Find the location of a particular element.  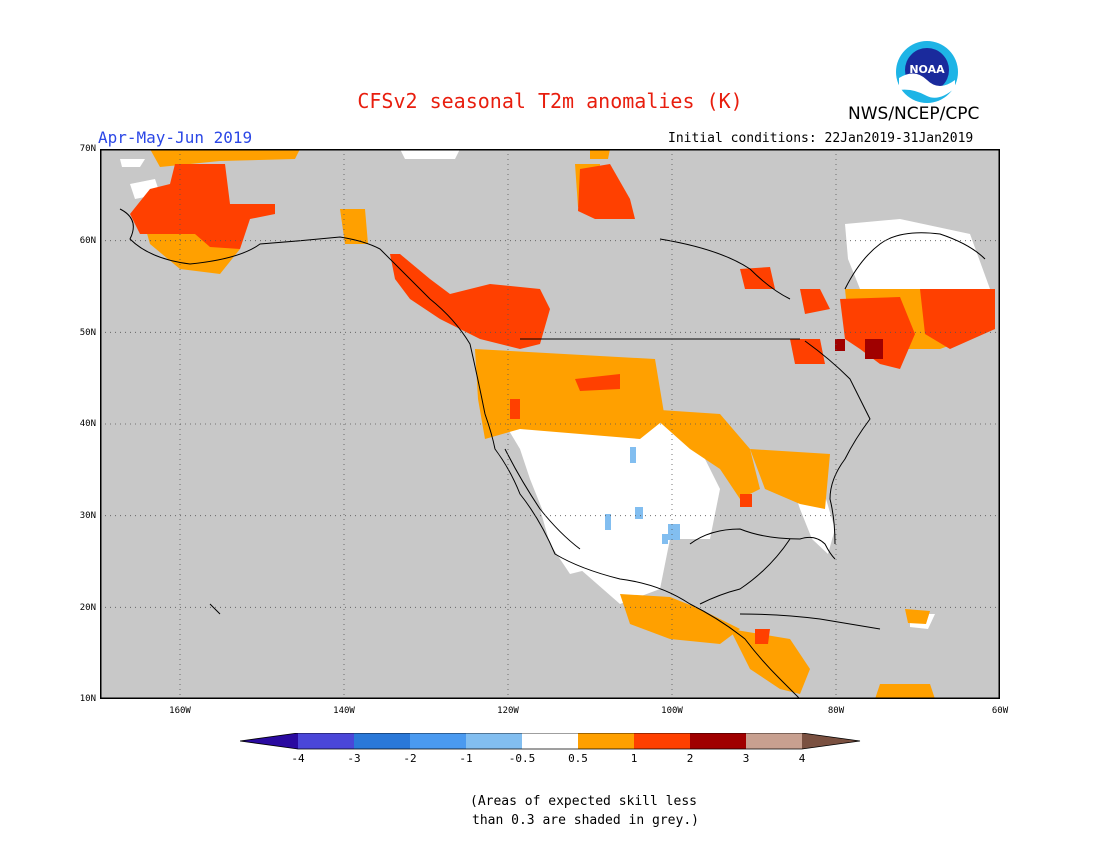

skill-note-line-1: (Areas of expected skill less is located at coordinates (583, 801).